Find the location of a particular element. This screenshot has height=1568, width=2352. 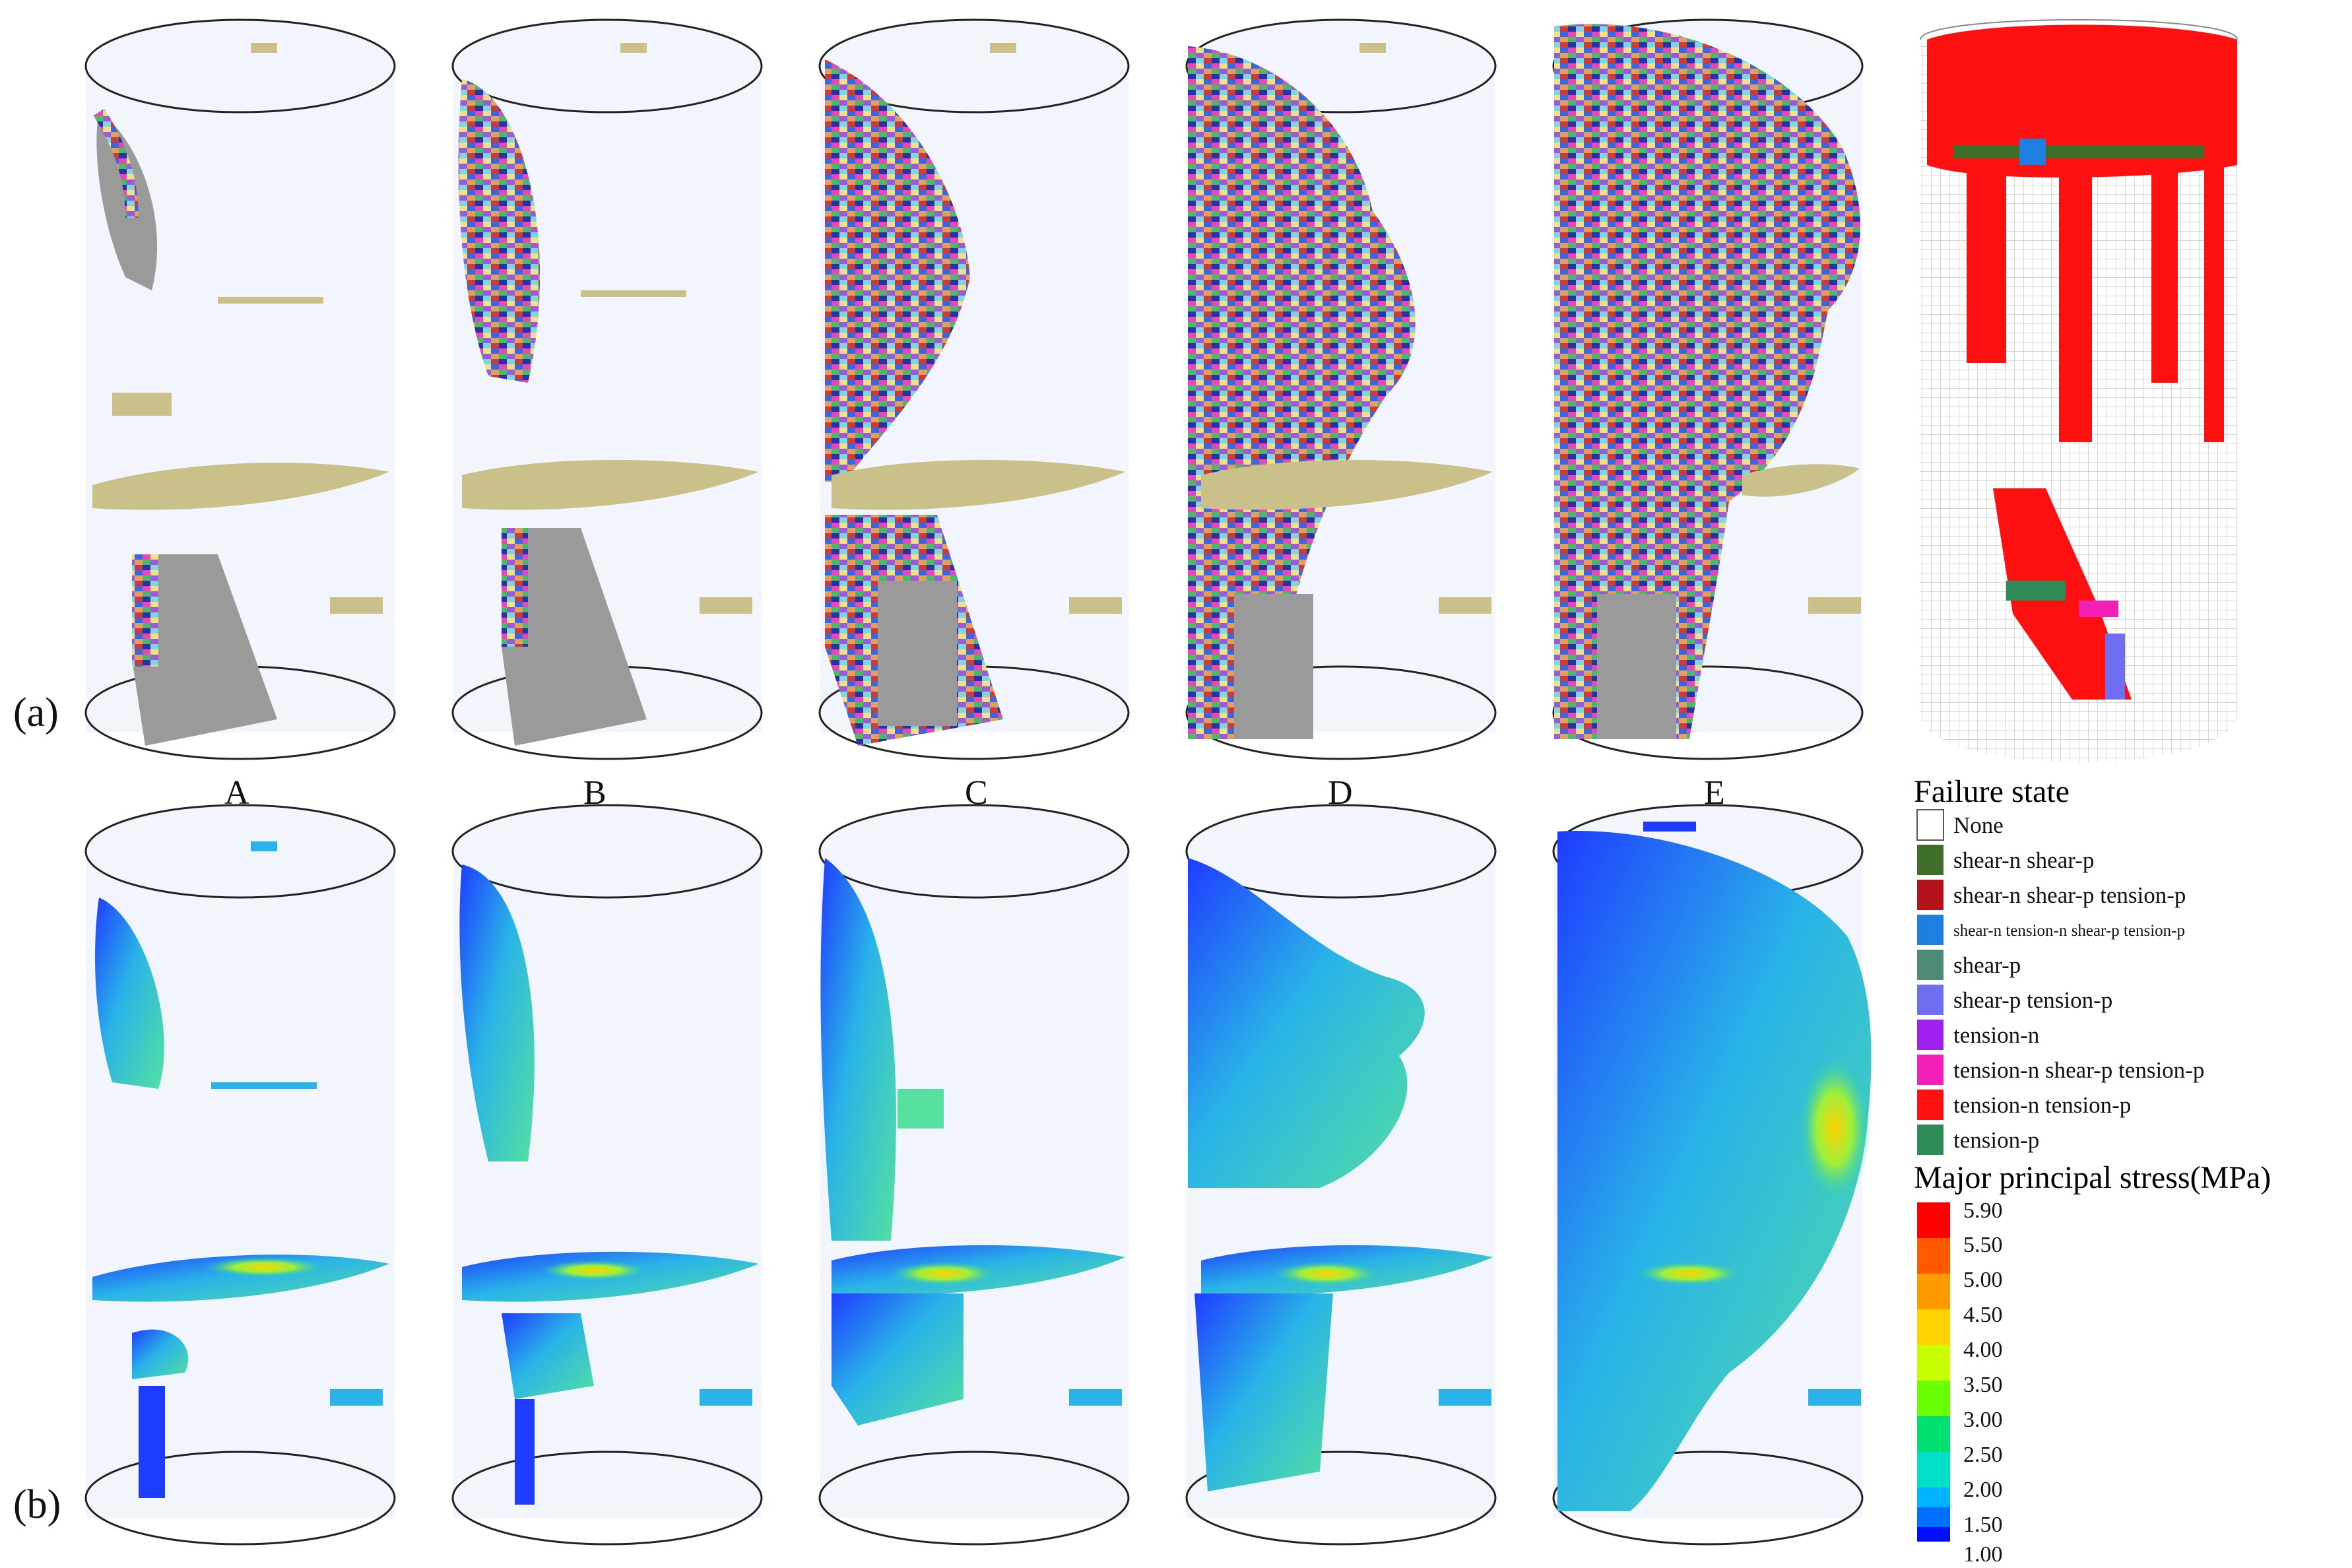

legend-label: shear-n shear-p tension-p is located at coordinates (2069, 895).